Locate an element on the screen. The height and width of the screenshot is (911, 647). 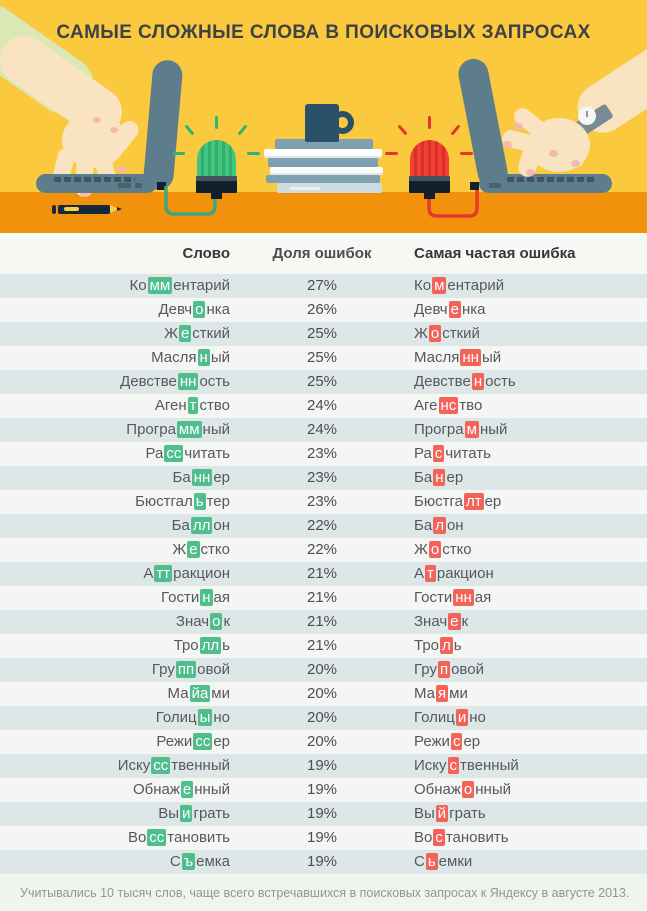
table-row: Масля н ый 25% Масля нн ый is located at coordinates (323, 358).